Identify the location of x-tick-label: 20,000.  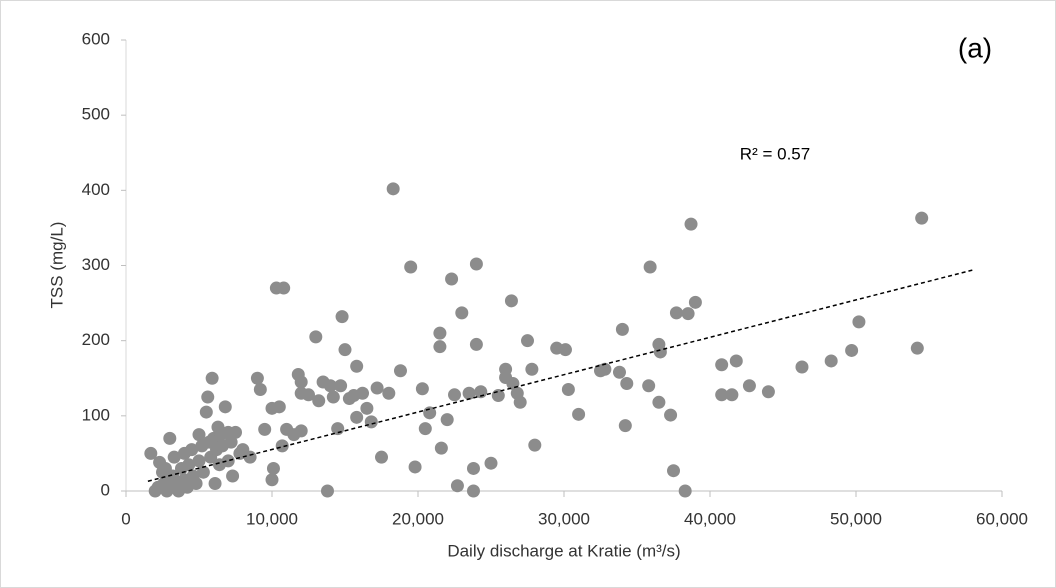
(418, 518).